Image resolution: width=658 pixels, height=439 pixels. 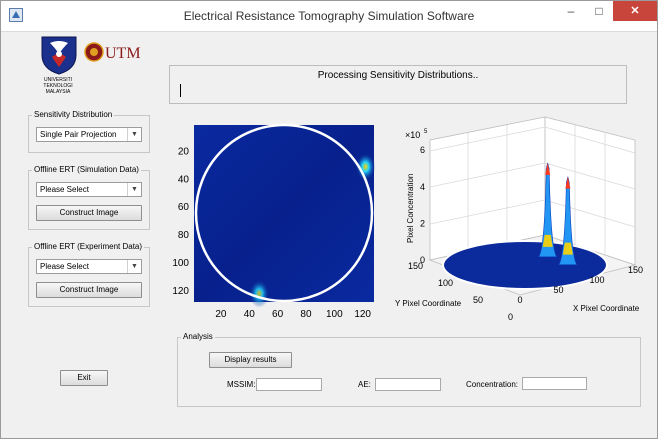 I want to click on surface-x-tick-label: 100, so click(x=596, y=280).